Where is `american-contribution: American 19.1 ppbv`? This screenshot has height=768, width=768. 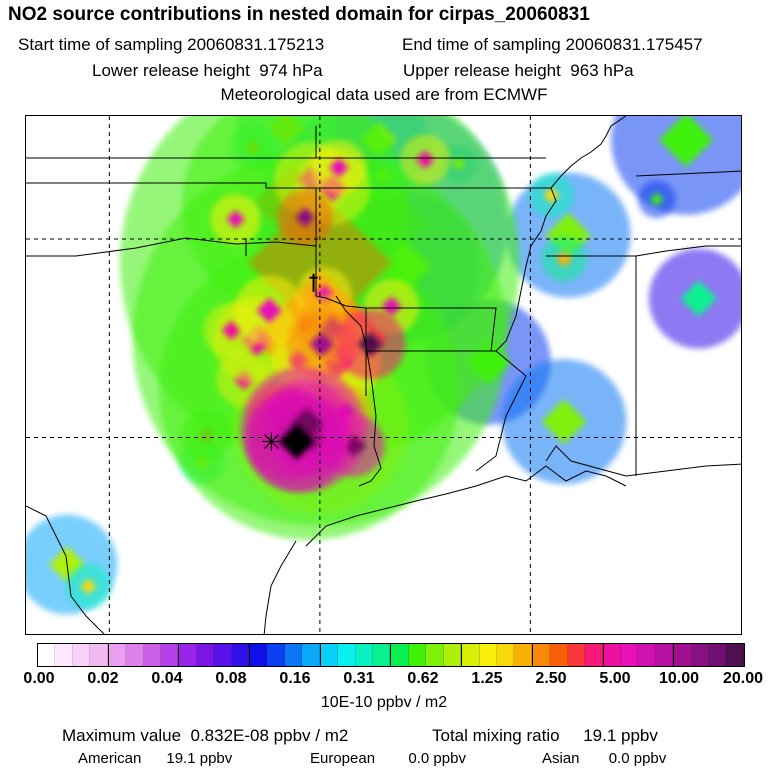
american-contribution: American 19.1 ppbv is located at coordinates (155, 758).